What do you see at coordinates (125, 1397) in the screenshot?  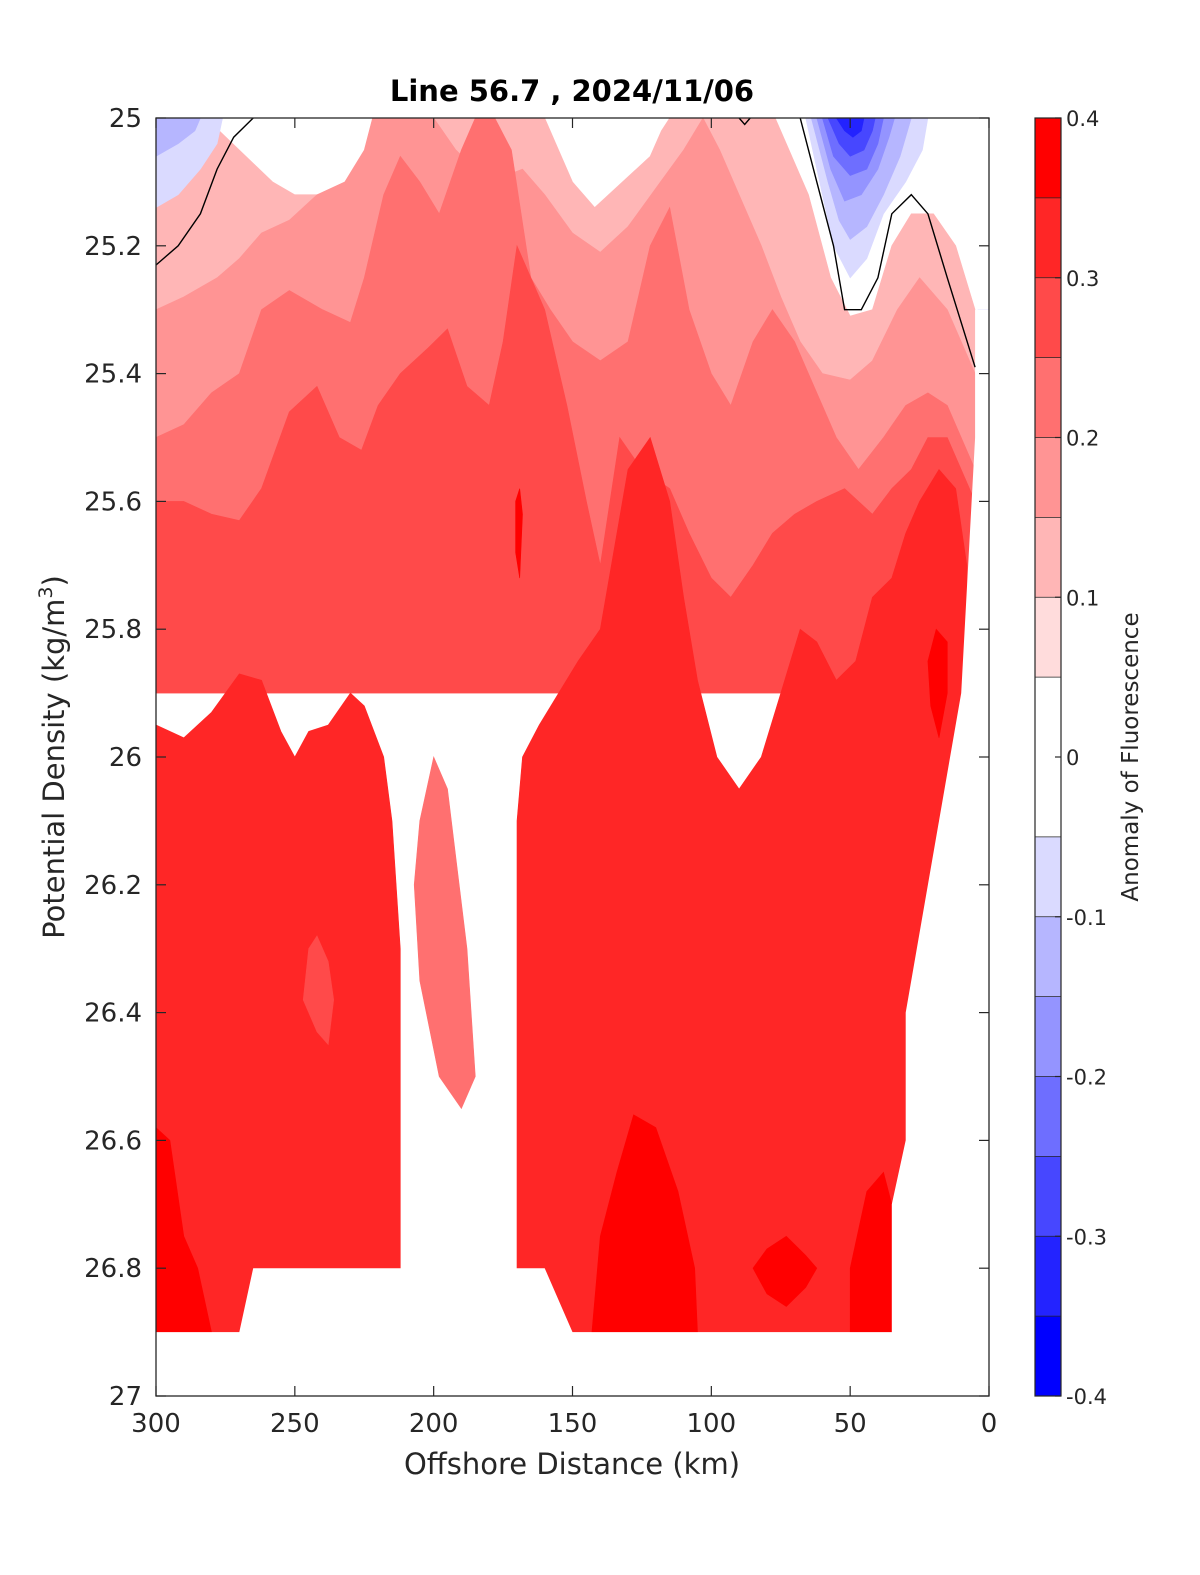 I see `y-tick-label: 27` at bounding box center [125, 1397].